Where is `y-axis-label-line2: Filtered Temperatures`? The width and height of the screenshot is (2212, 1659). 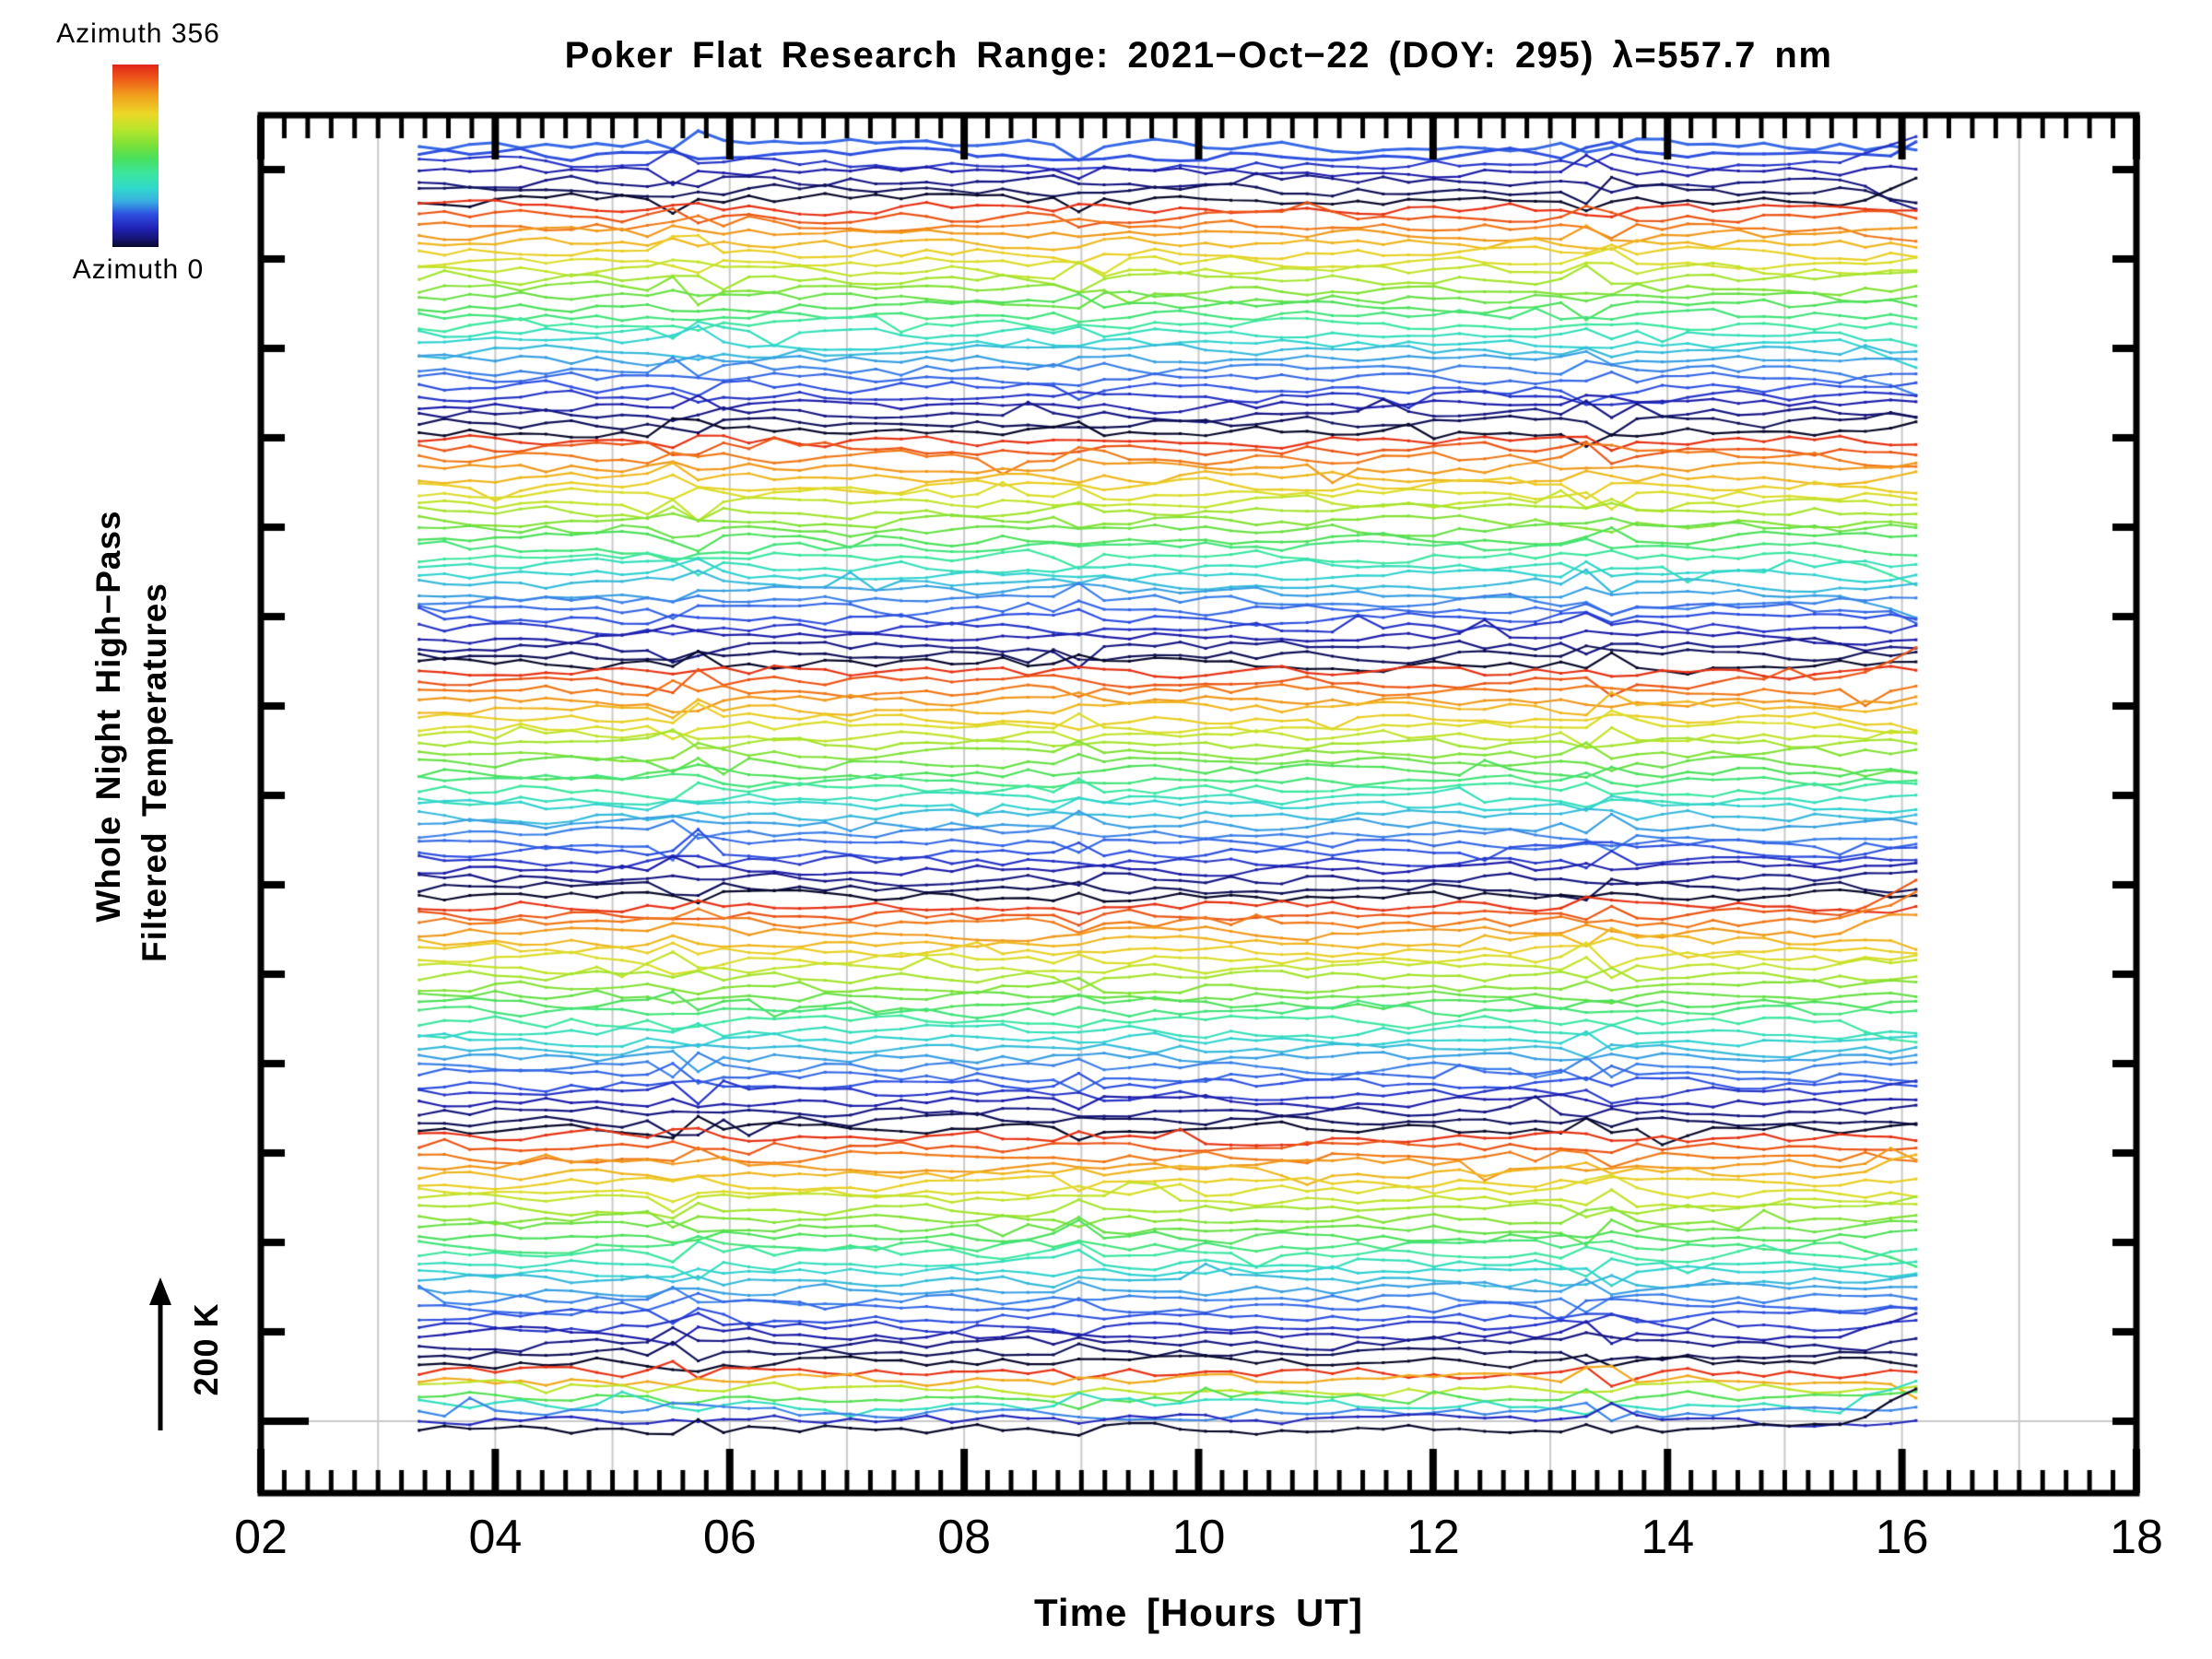
y-axis-label-line2: Filtered Temperatures is located at coordinates (154, 772).